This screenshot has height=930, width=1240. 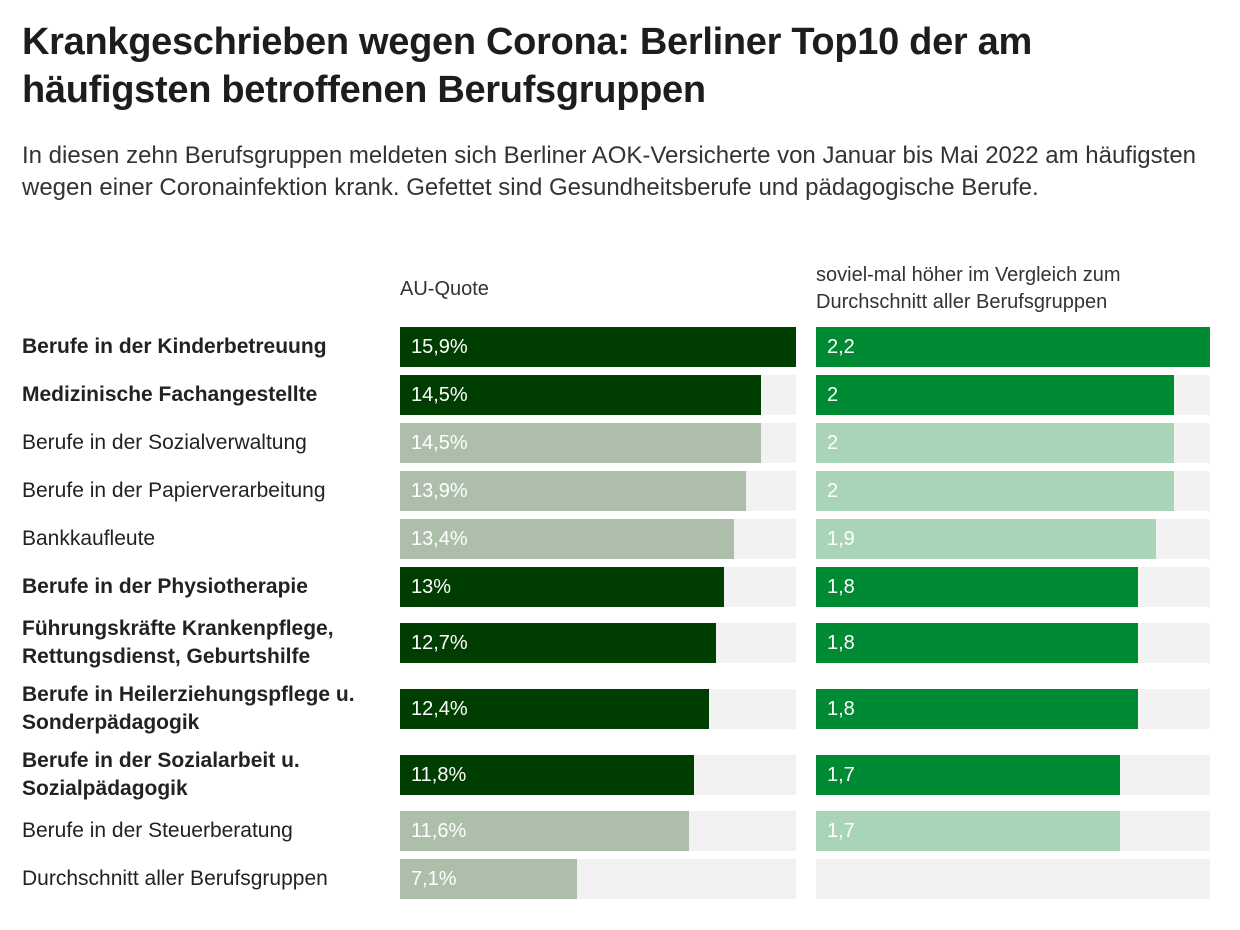 What do you see at coordinates (207, 539) in the screenshot?
I see `row-label: Bankkaufleute` at bounding box center [207, 539].